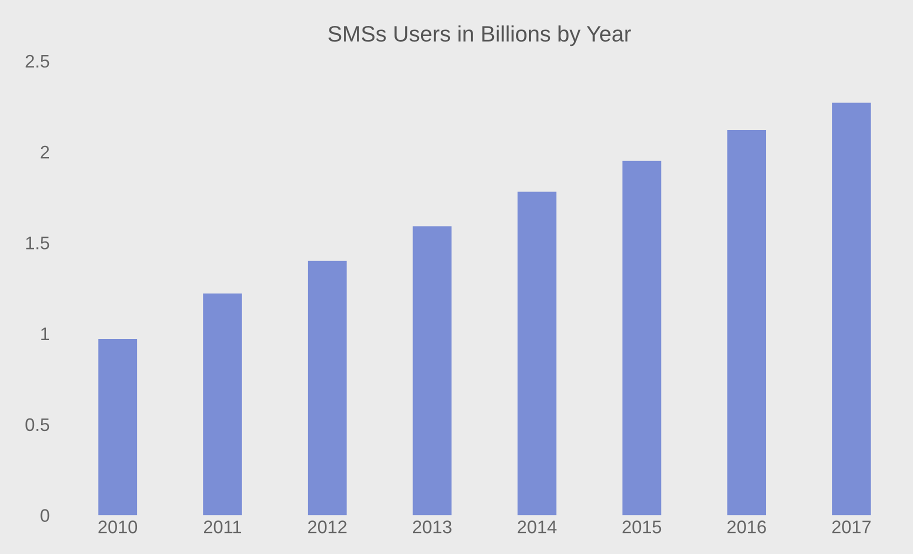  I want to click on x-tick-label: 2012, so click(327, 527).